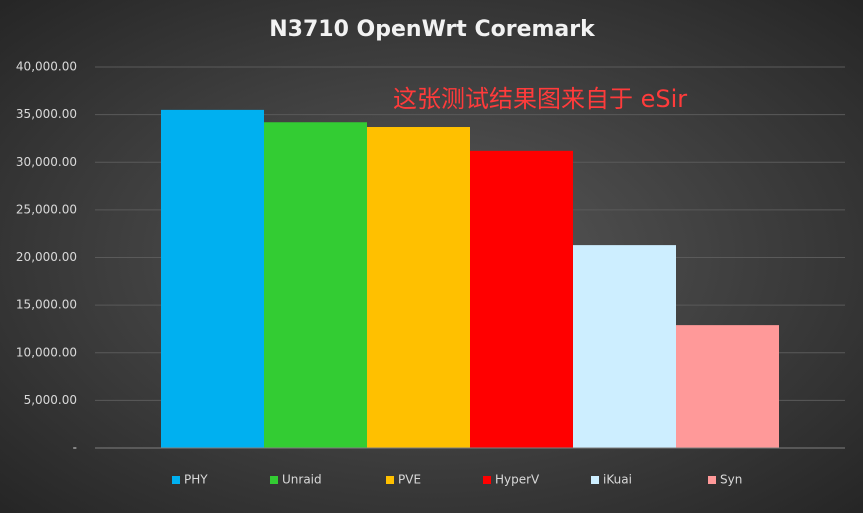 This screenshot has width=863, height=515. What do you see at coordinates (617, 480) in the screenshot?
I see `legend-label: iKuai` at bounding box center [617, 480].